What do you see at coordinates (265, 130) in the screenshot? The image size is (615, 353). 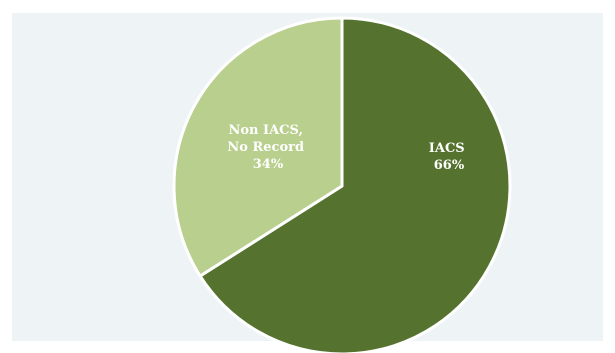 I see `slice-label-non-iacs-line-1: Non IACS,` at bounding box center [265, 130].